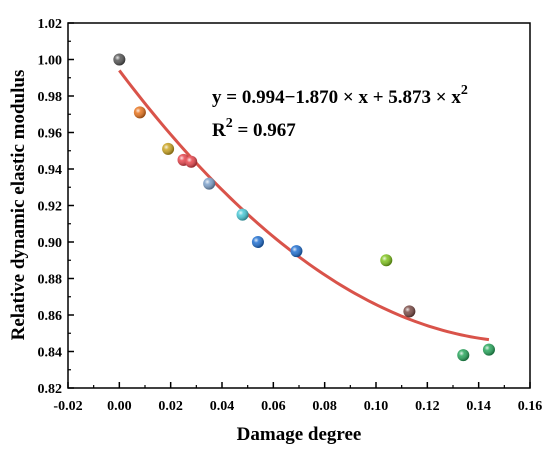 The image size is (550, 454). I want to click on x-tick-label: 0.08, so click(324, 406).